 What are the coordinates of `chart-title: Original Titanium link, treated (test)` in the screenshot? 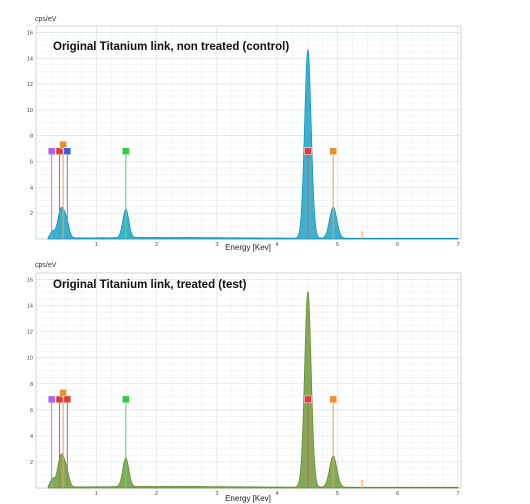 It's located at (150, 285).